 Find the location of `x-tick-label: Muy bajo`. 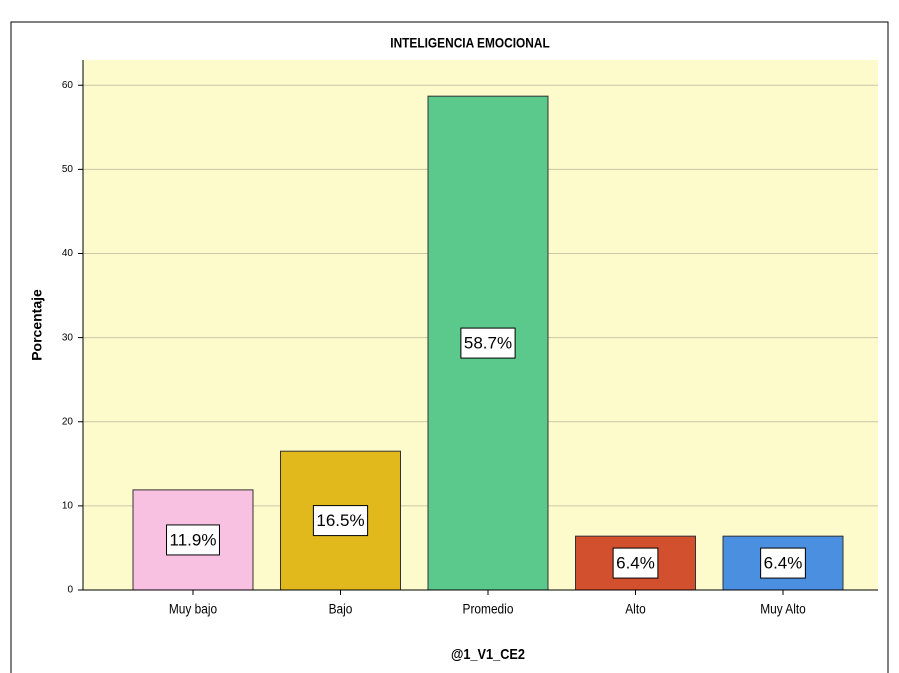

x-tick-label: Muy bajo is located at coordinates (193, 609).